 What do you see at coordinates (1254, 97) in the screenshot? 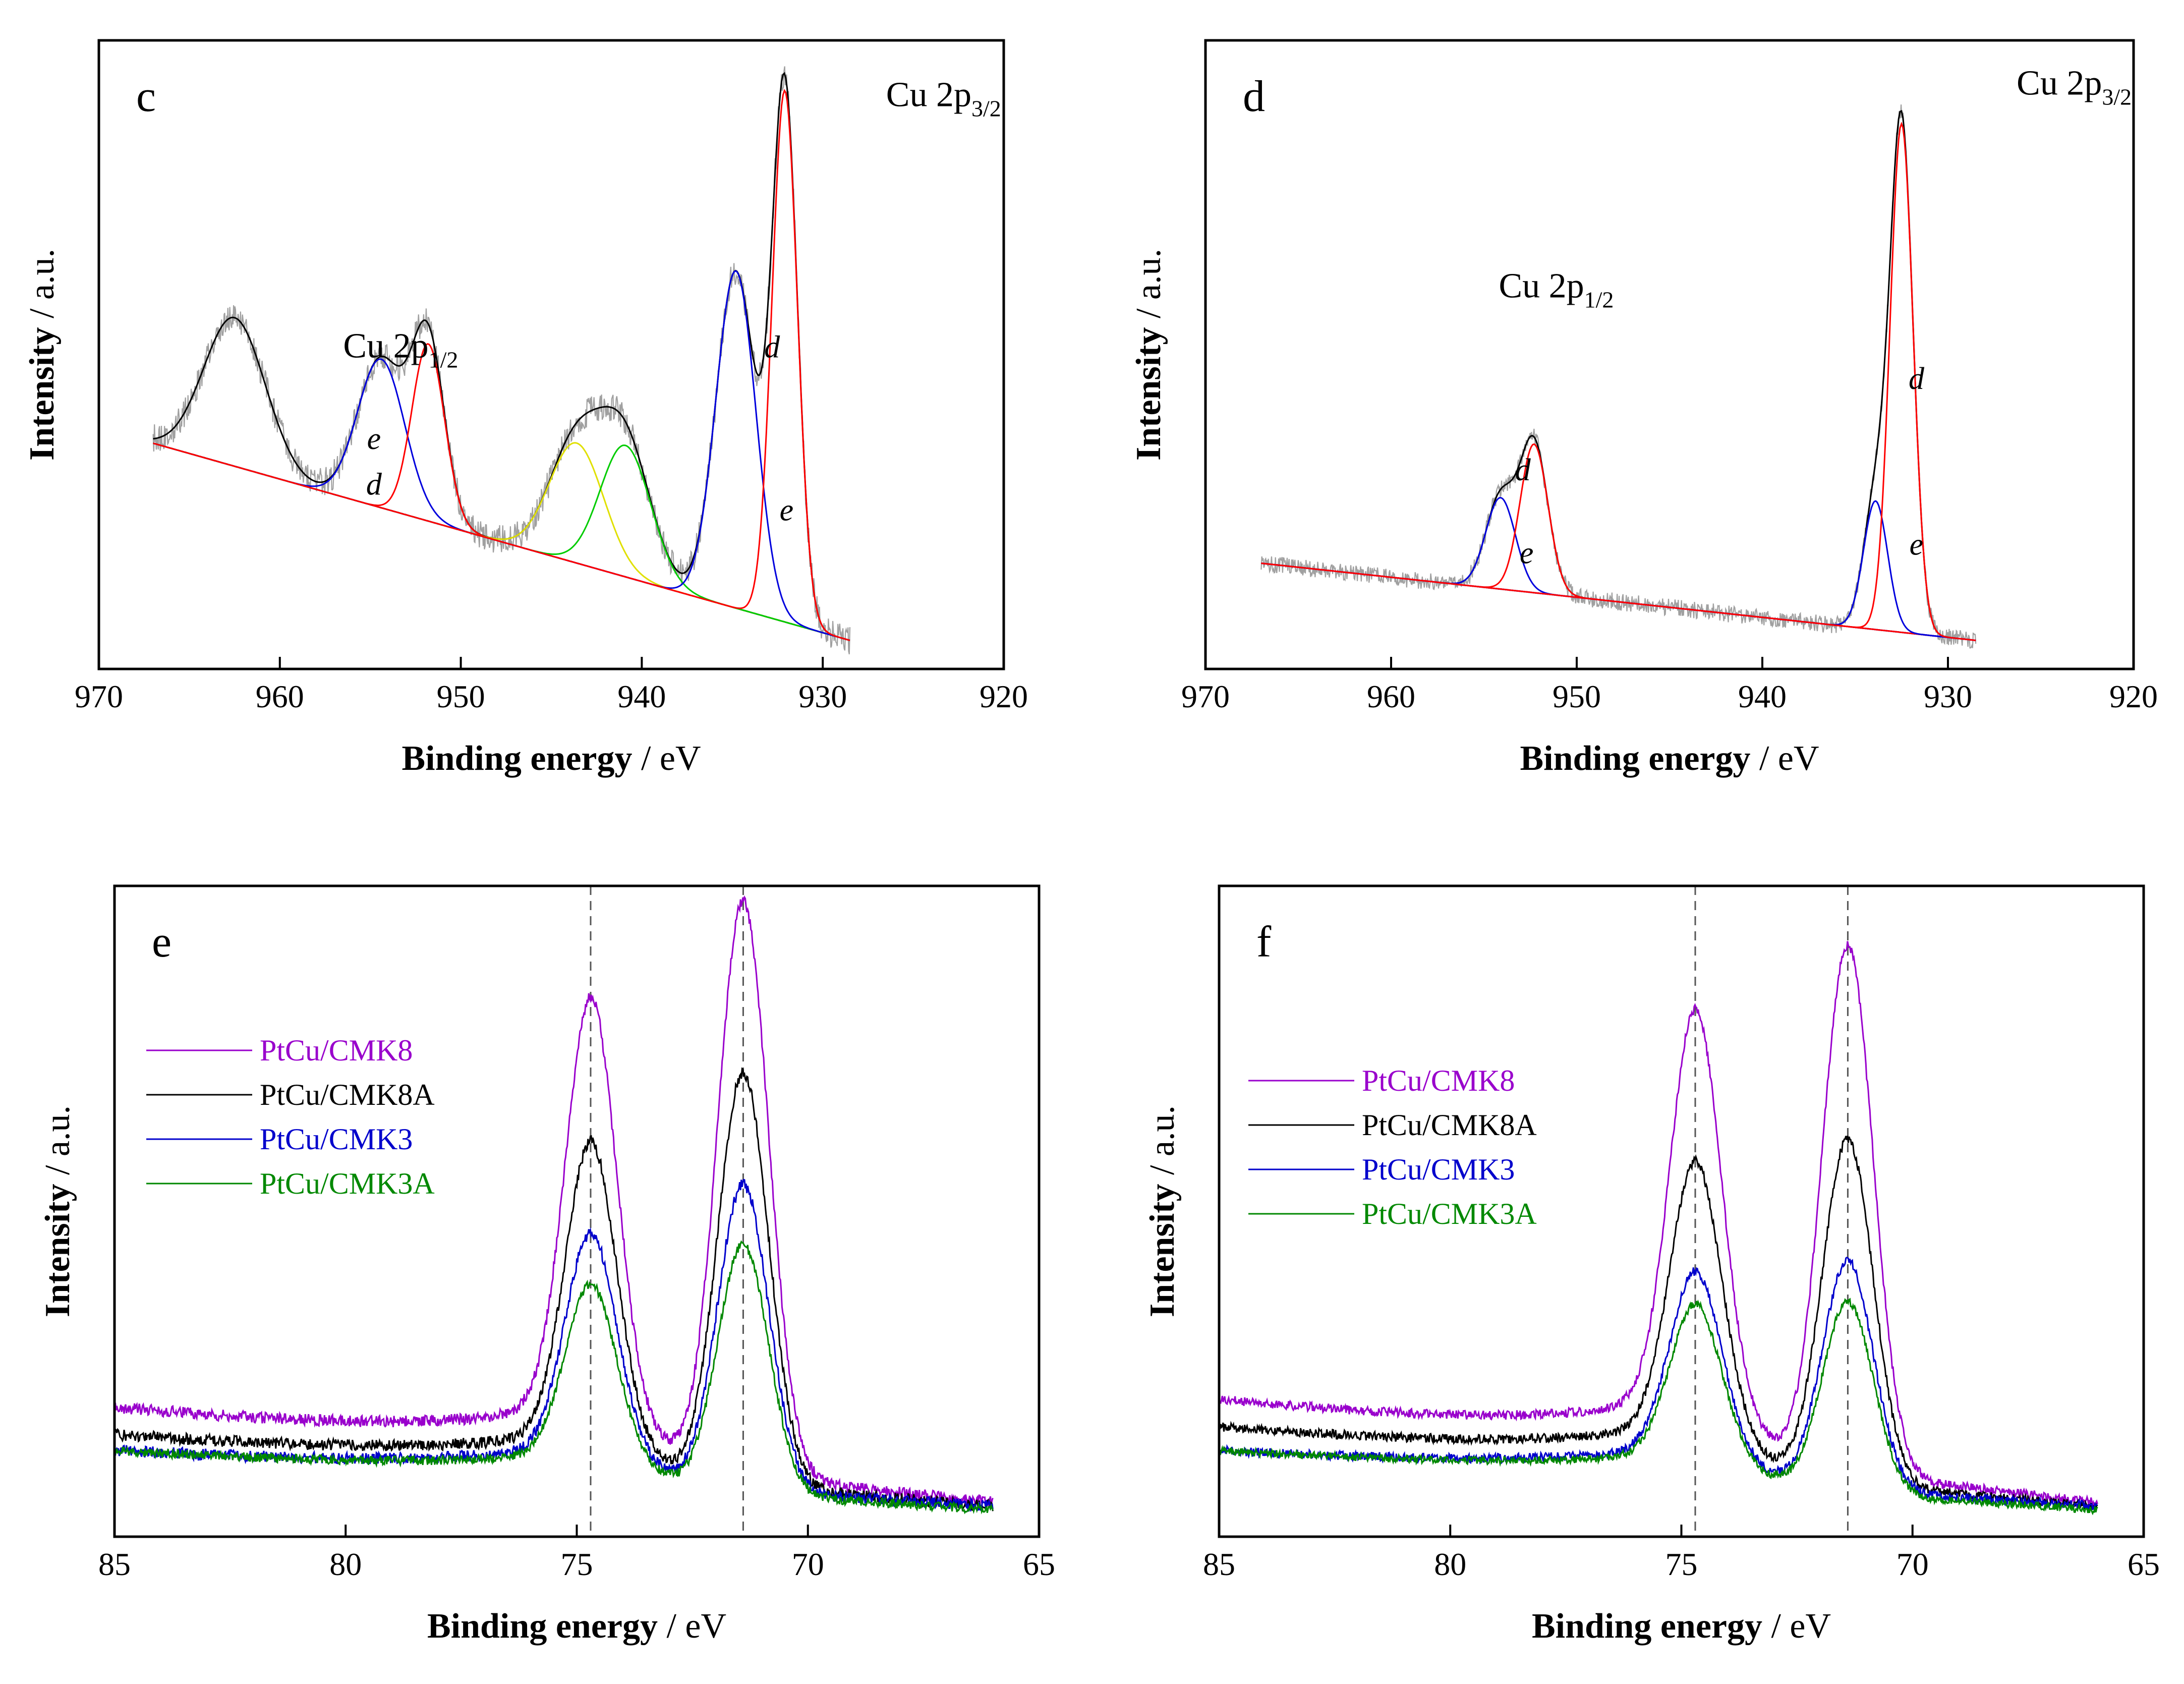
I see `panel-letter: d` at bounding box center [1254, 97].